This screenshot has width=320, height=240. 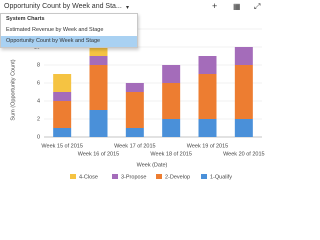 What do you see at coordinates (38, 101) in the screenshot?
I see `y-tick-label: 4` at bounding box center [38, 101].